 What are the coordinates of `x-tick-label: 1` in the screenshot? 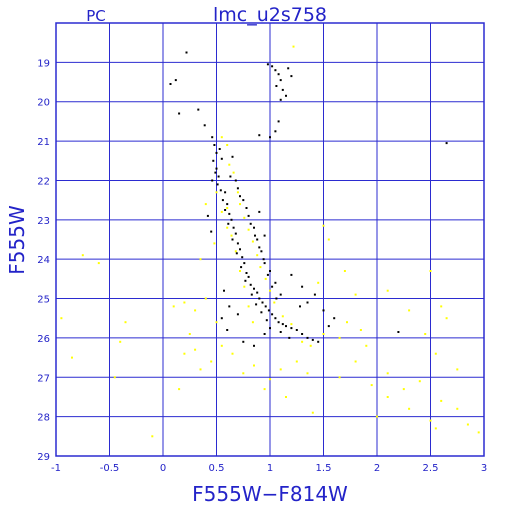 It's located at (270, 468).